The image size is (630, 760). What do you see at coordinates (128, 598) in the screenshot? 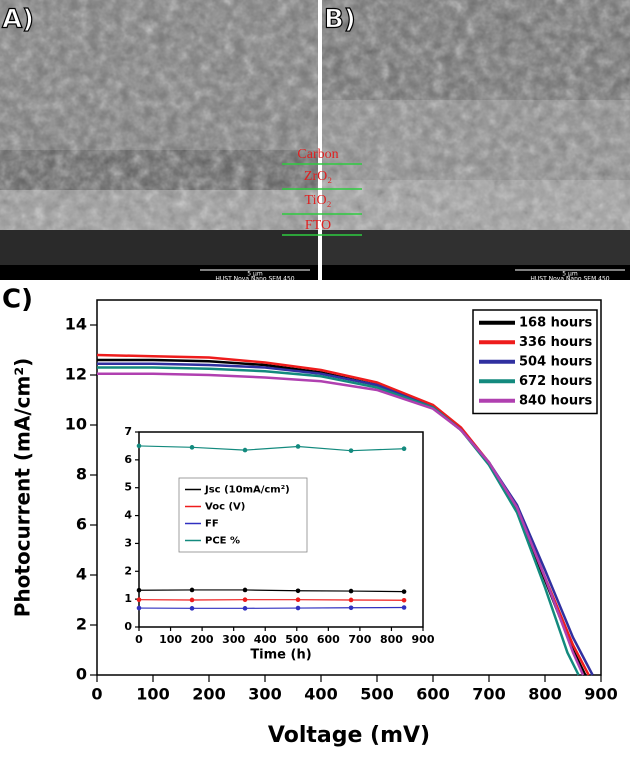
I see `y-tick-label: 1` at bounding box center [128, 598].